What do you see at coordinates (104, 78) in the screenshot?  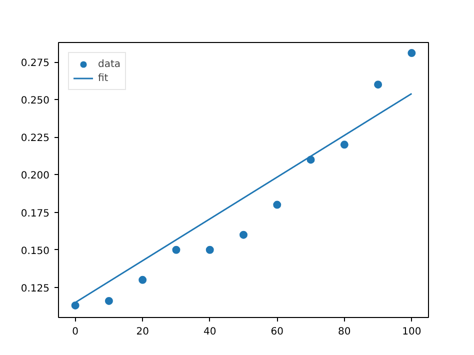 I see `legend-label: fit` at bounding box center [104, 78].